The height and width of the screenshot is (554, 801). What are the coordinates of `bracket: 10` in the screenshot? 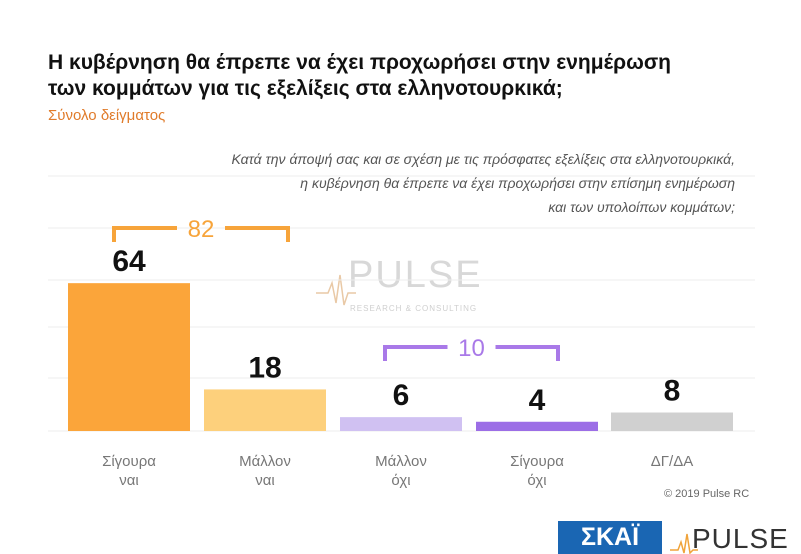 It's located at (471, 348).